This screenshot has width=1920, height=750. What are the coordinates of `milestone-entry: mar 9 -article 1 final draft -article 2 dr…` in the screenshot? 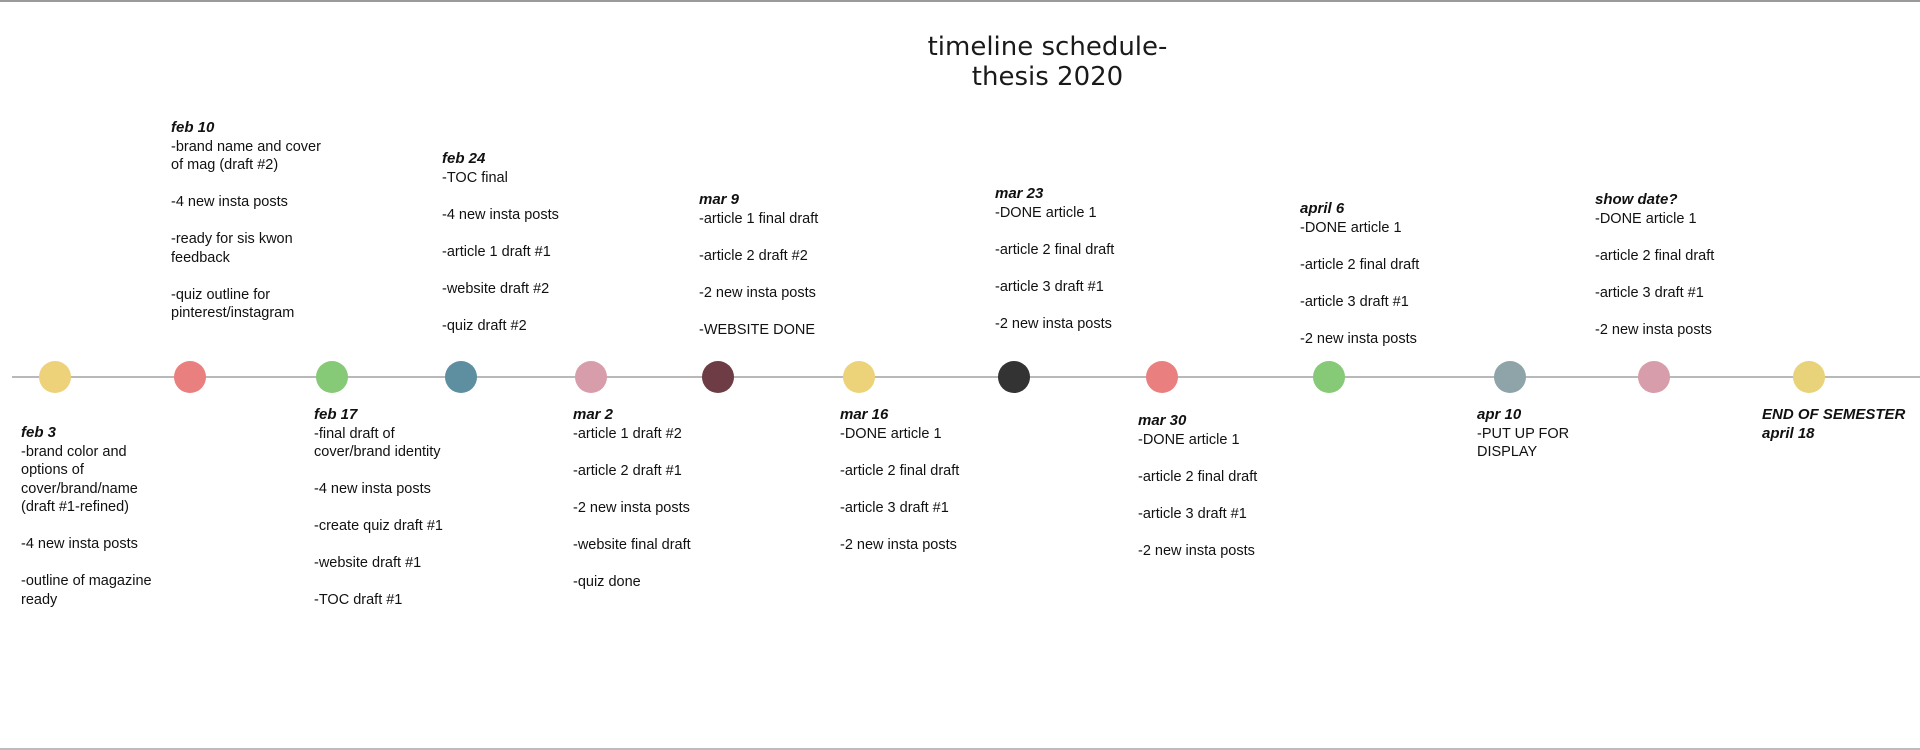 It's located at (775, 265).